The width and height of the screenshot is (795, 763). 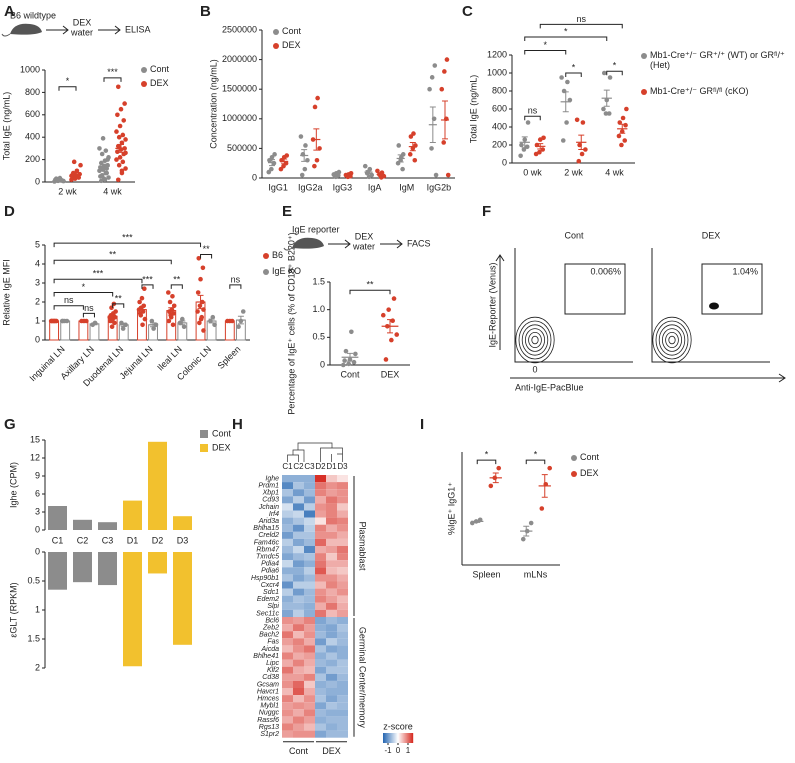 What do you see at coordinates (272, 620) in the screenshot?
I see `row-label: Bcl6` at bounding box center [272, 620].